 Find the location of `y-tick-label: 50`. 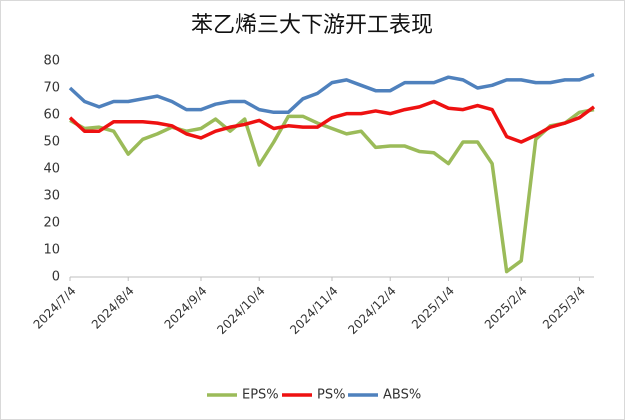

y-tick-label: 50 is located at coordinates (51, 142).